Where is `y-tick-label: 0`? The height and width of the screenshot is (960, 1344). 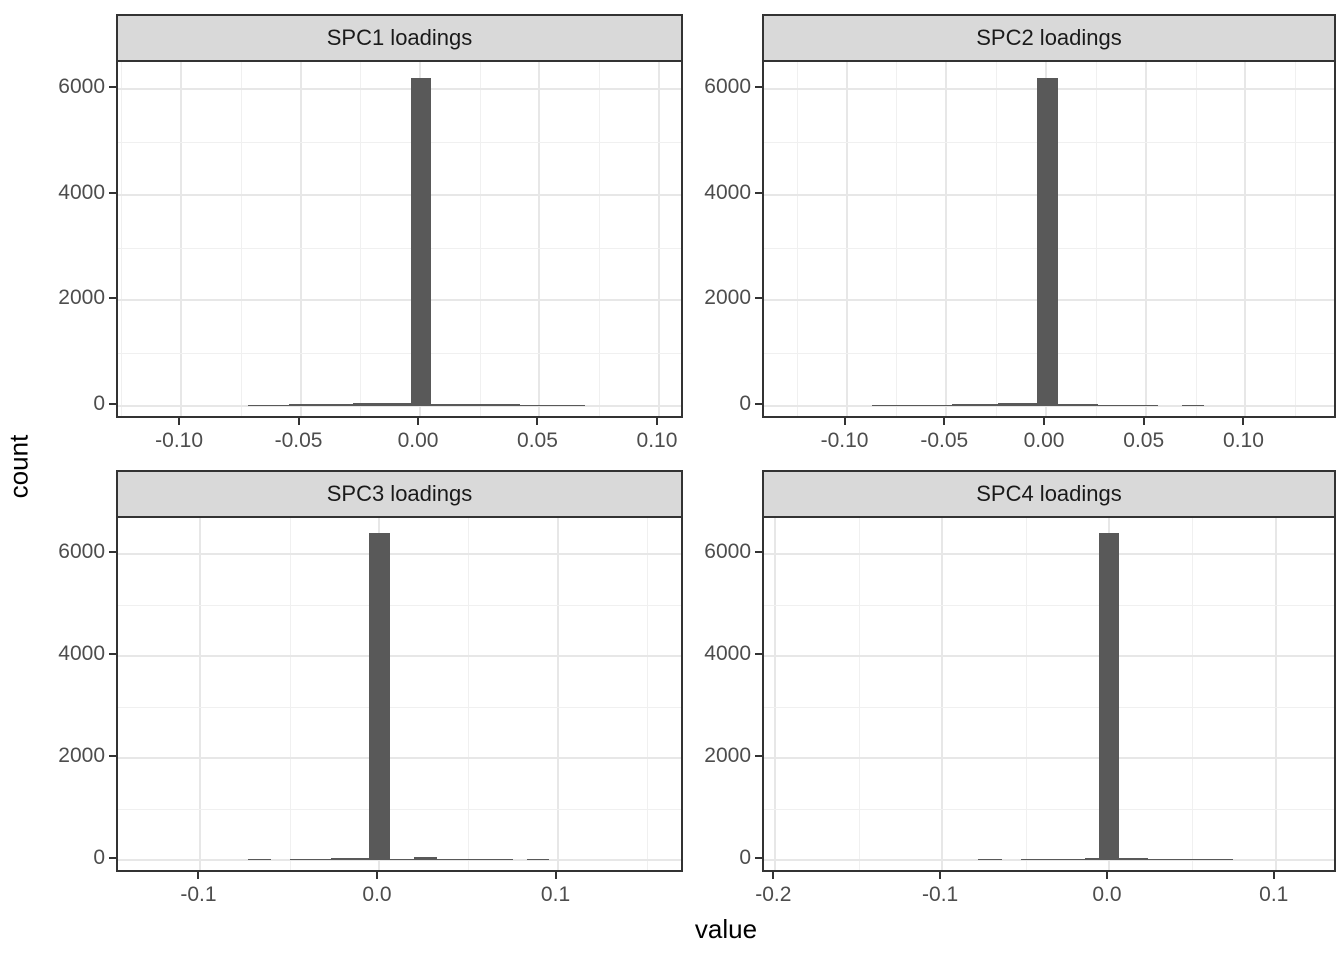 y-tick-label: 0 is located at coordinates (745, 857).